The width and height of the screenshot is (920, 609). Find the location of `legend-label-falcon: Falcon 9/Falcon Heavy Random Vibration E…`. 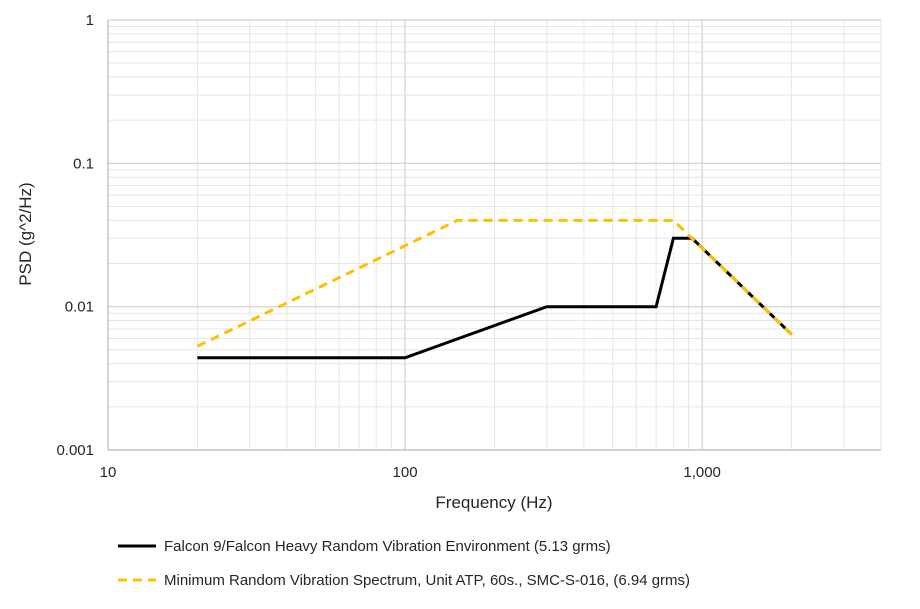

legend-label-falcon: Falcon 9/Falcon Heavy Random Vibration E… is located at coordinates (387, 546).